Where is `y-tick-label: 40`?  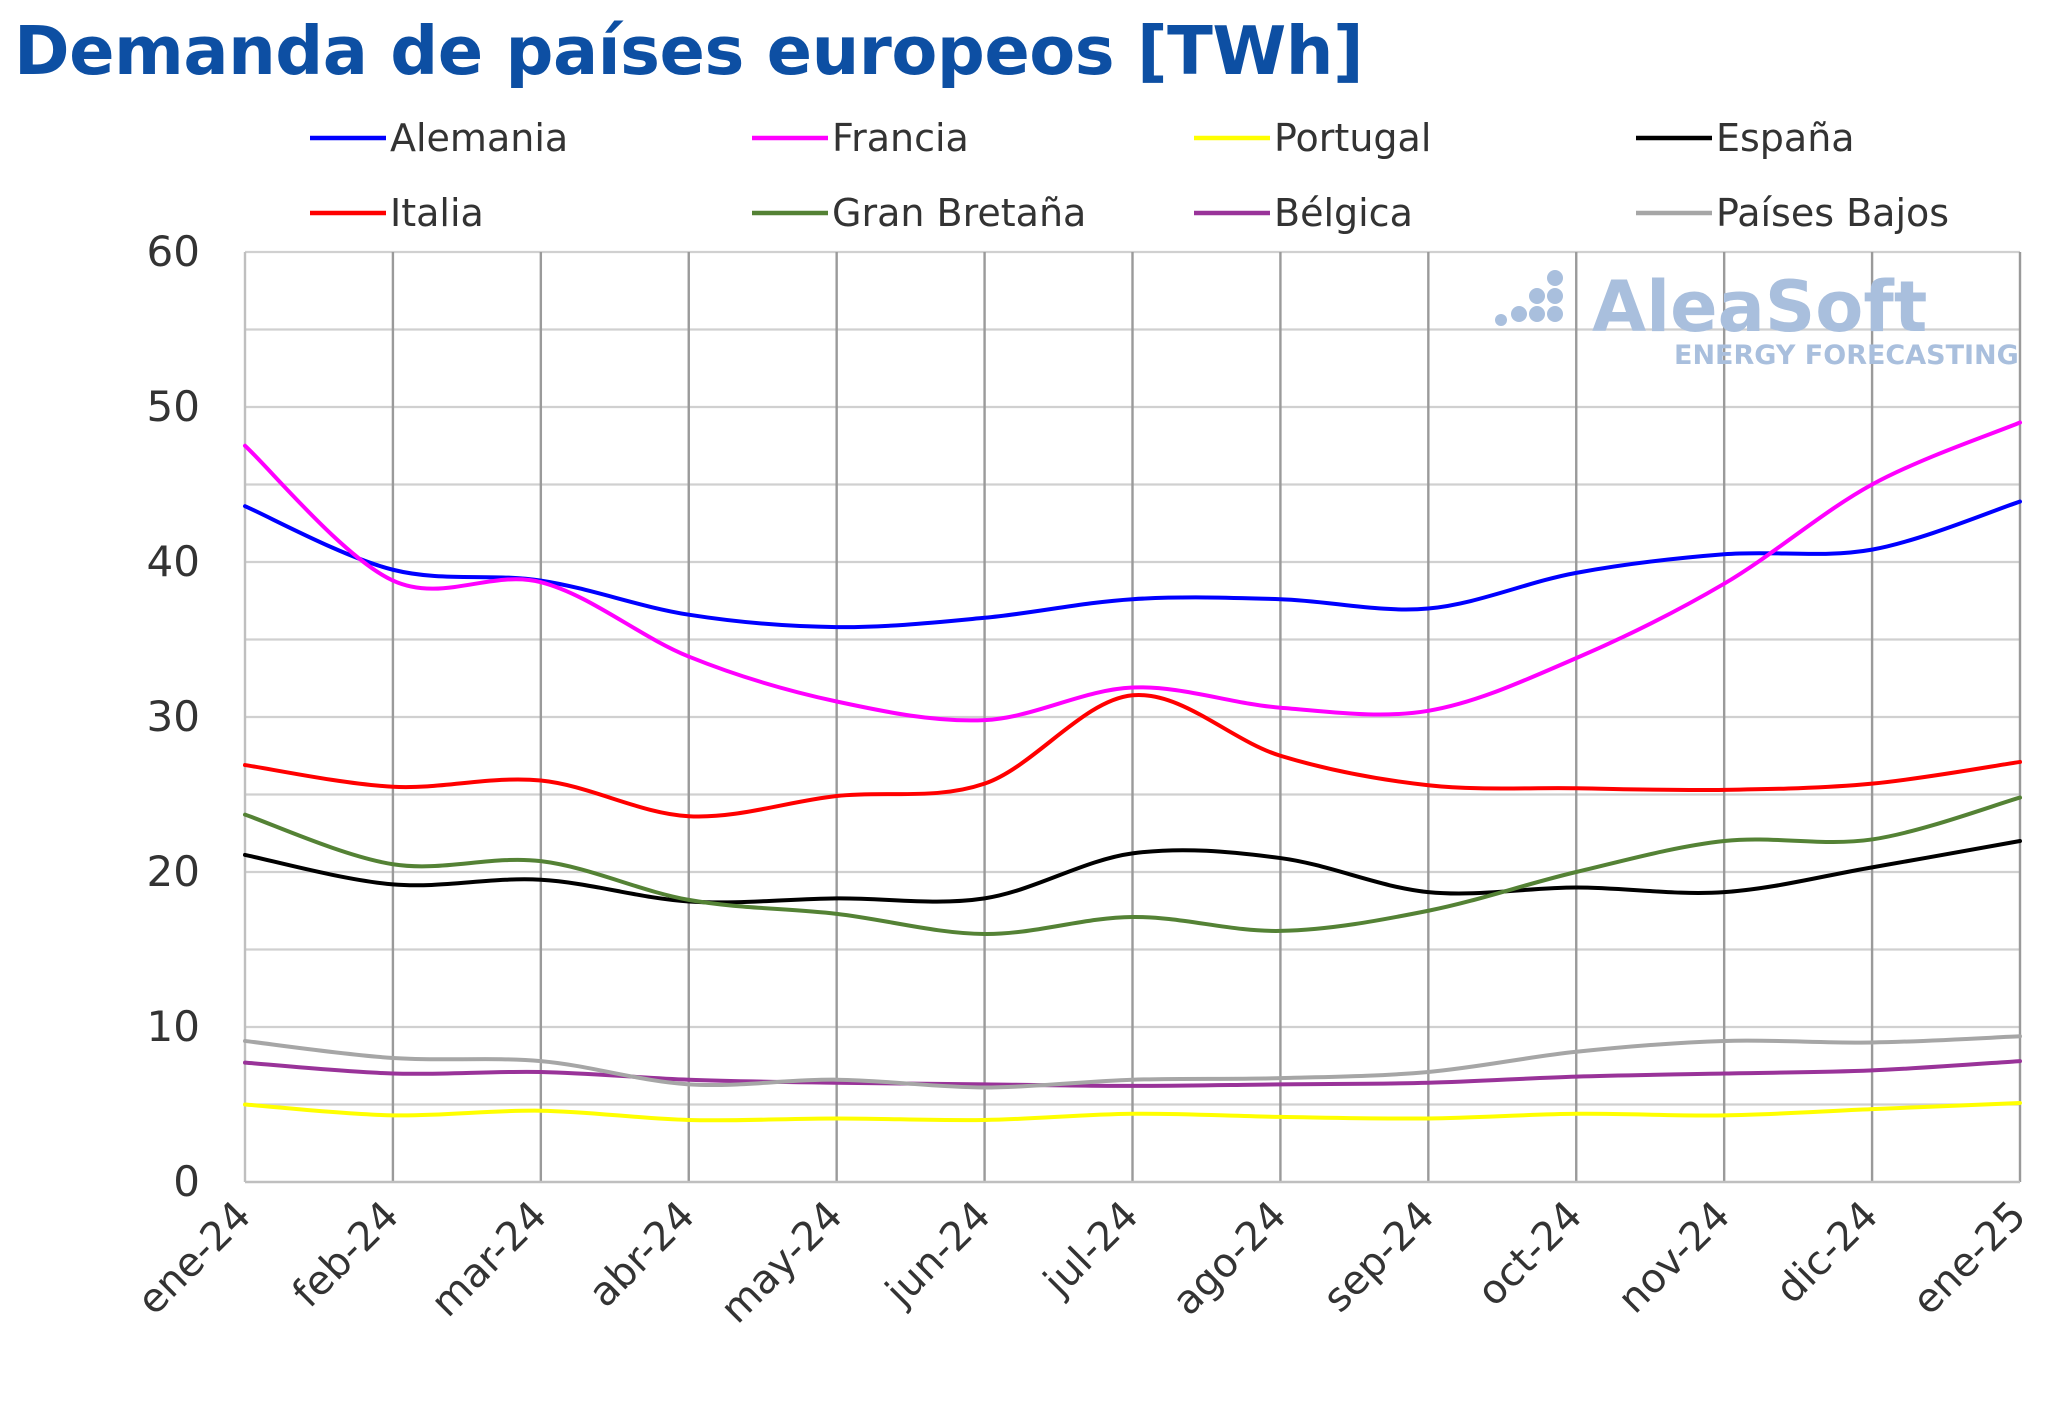
y-tick-label: 40 is located at coordinates (173, 561).